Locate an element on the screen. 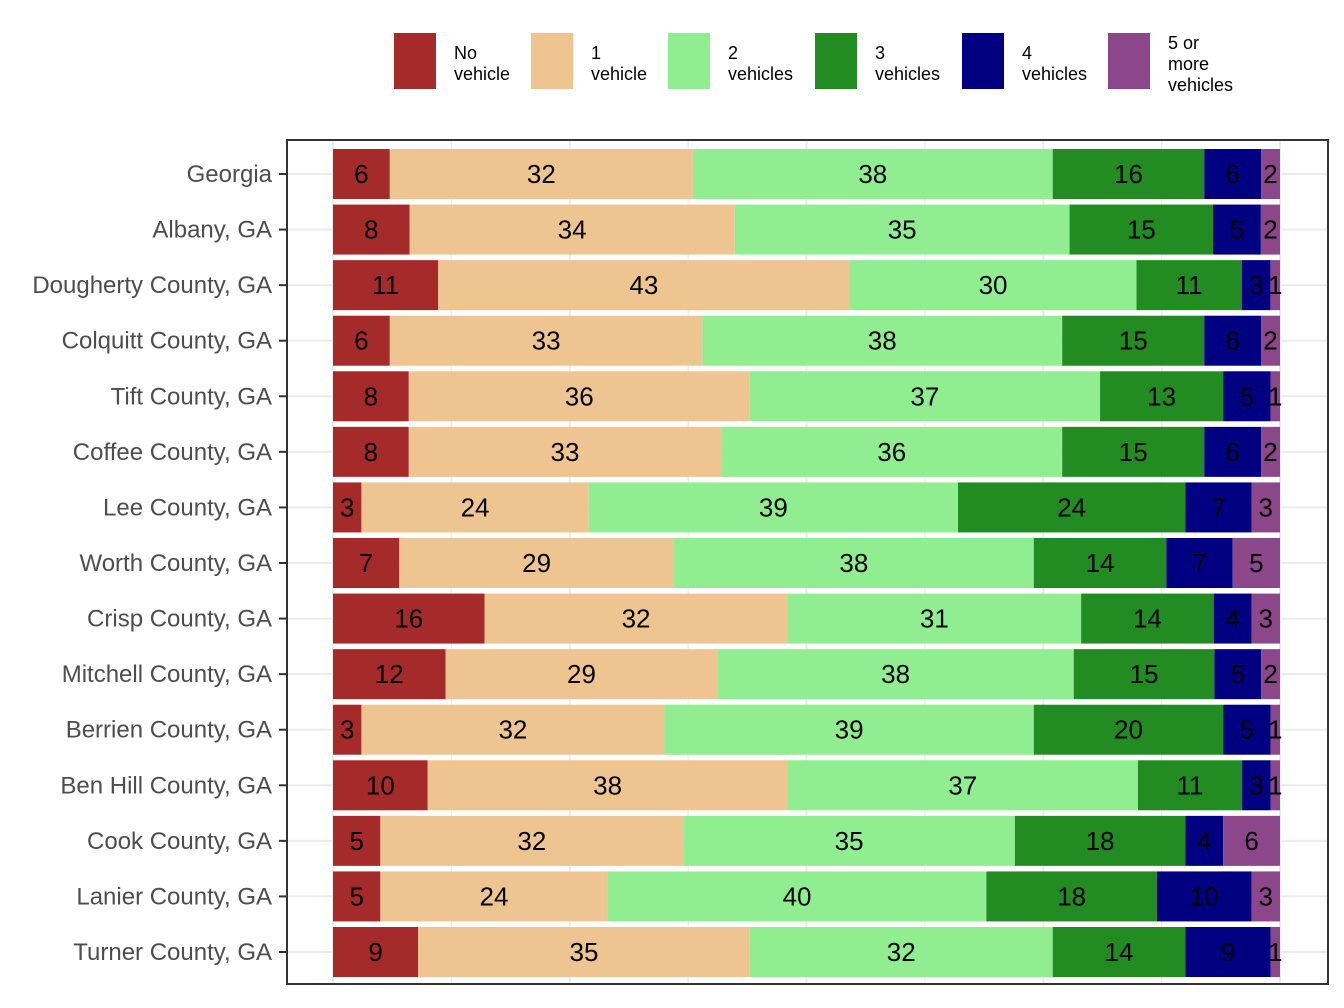 This screenshot has width=1344, height=1008. category-label: Berrien County, GA is located at coordinates (169, 730).